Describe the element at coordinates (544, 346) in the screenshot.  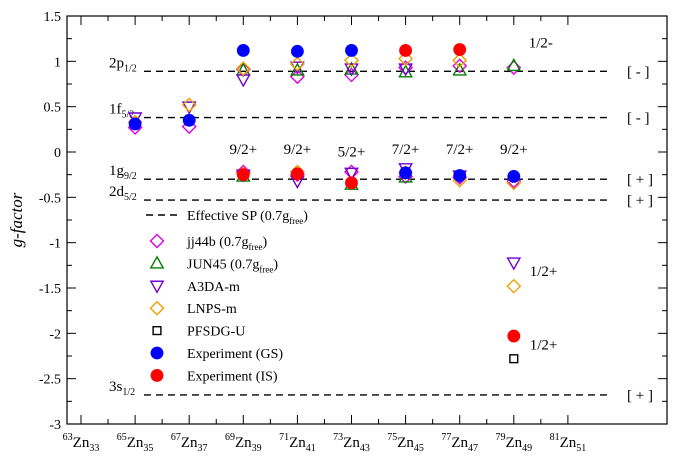
I see `spin-parity-label: 1/2+` at that location.